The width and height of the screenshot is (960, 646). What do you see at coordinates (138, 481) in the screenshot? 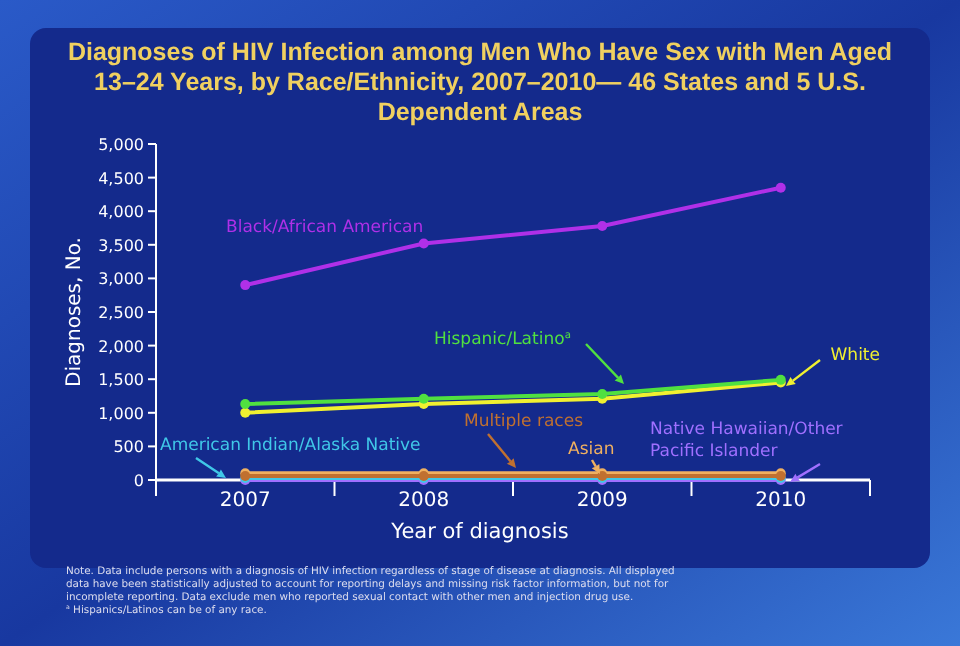
I see `y-tick-label: 0` at bounding box center [138, 481].